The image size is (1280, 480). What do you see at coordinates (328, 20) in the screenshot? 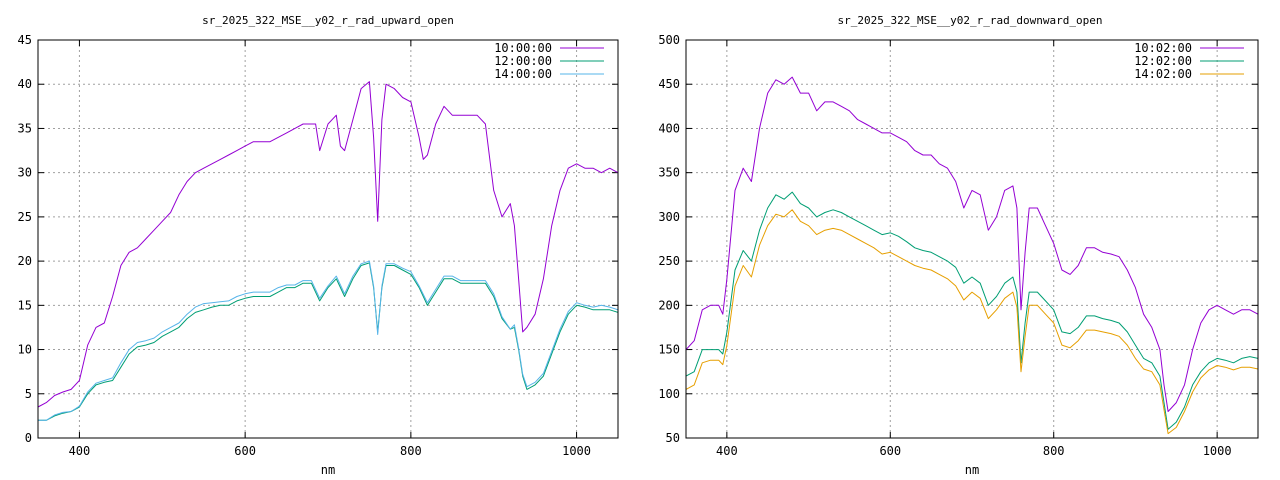
I see `chart-title: sr_2025_322_MSE__y02_r_rad_upward_open` at bounding box center [328, 20].